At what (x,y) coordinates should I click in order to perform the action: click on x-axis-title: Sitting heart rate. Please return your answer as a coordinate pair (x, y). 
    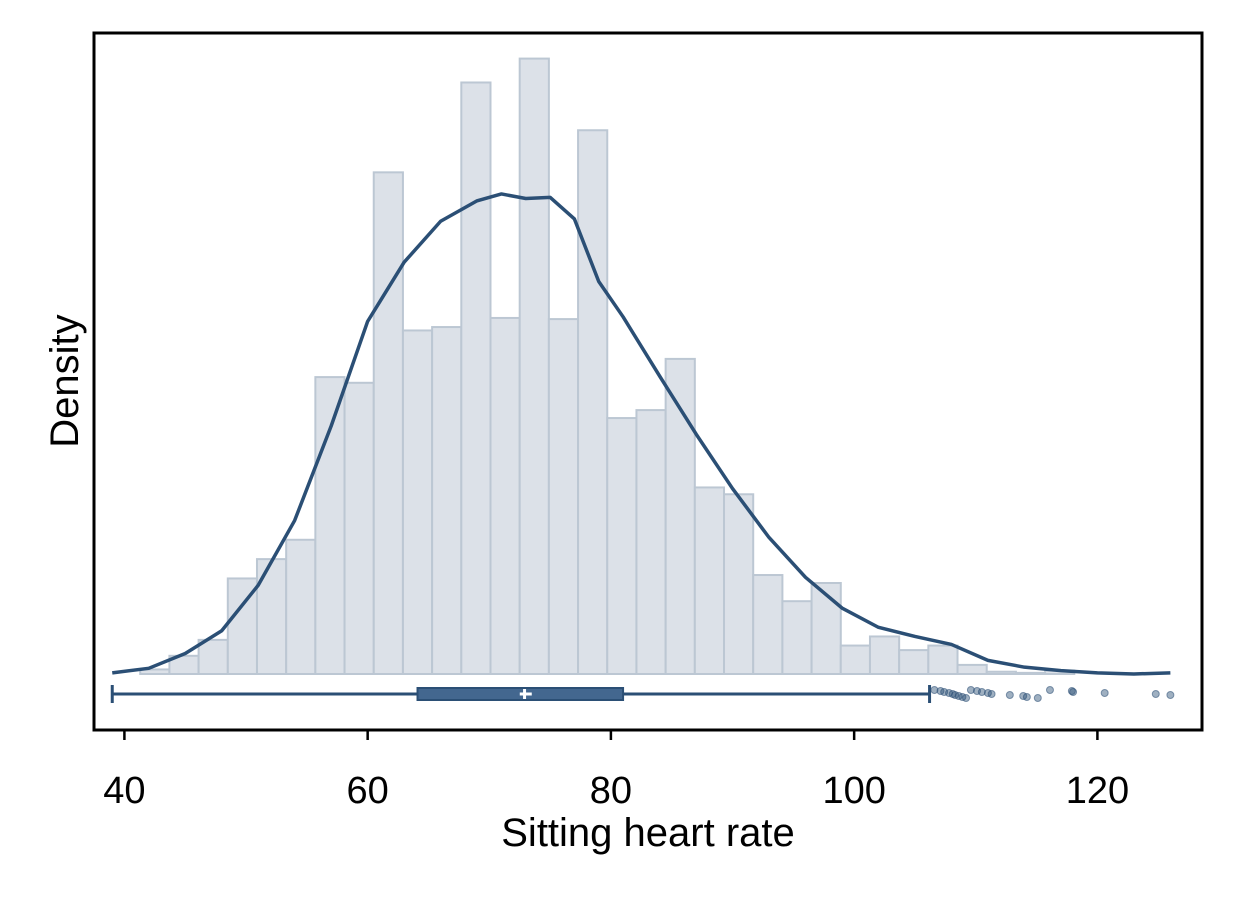
    Looking at the image, I should click on (648, 833).